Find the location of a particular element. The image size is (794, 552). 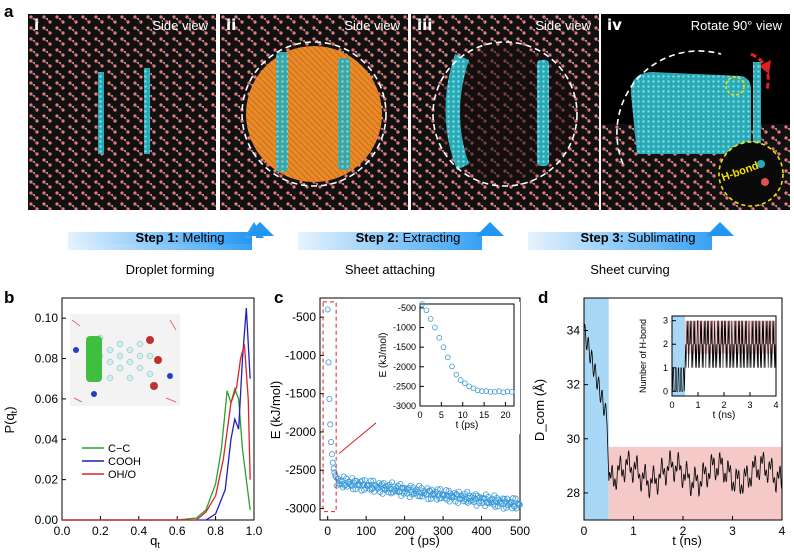

step-1-arrow is located at coordinates (171, 236).